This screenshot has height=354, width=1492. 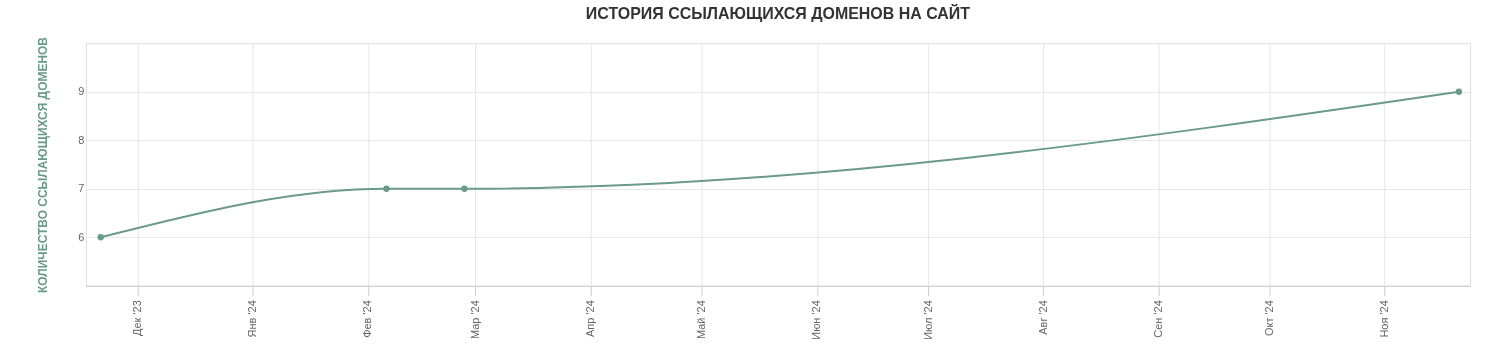 I want to click on x-tick-label: Июн '24, so click(x=816, y=320).